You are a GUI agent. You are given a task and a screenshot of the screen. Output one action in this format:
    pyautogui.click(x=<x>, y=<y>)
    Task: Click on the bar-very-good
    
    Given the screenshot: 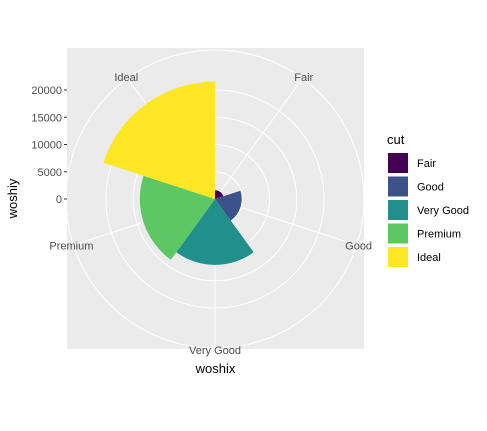 What is the action you would take?
    pyautogui.click(x=215, y=232)
    